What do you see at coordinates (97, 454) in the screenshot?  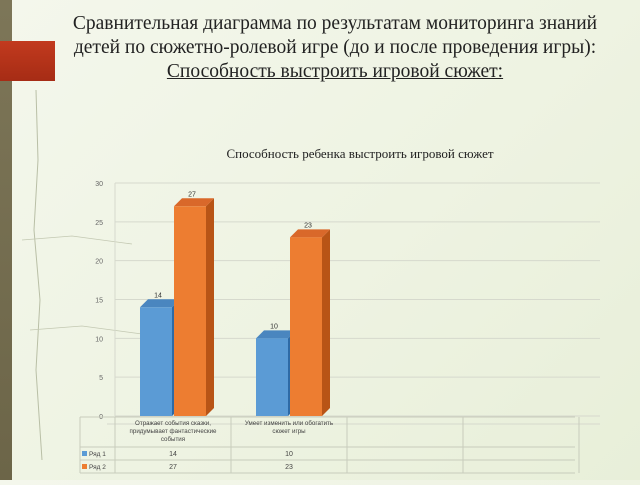 I see `legend-series-name: Ряд 1` at bounding box center [97, 454].